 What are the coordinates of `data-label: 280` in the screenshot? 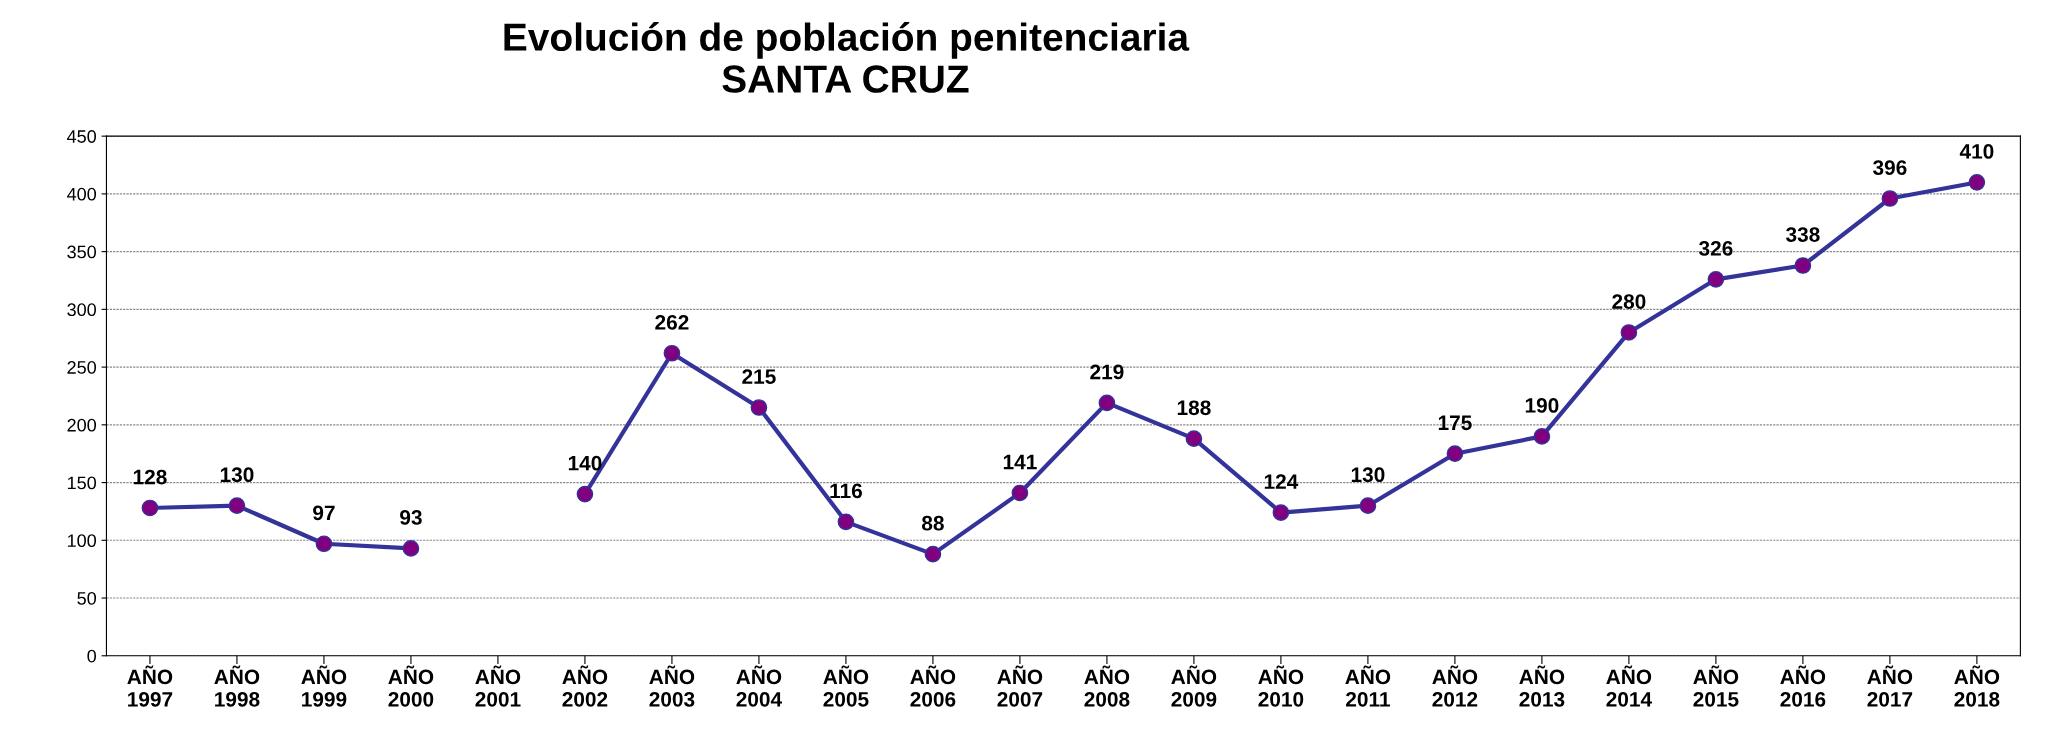 It's located at (1629, 301).